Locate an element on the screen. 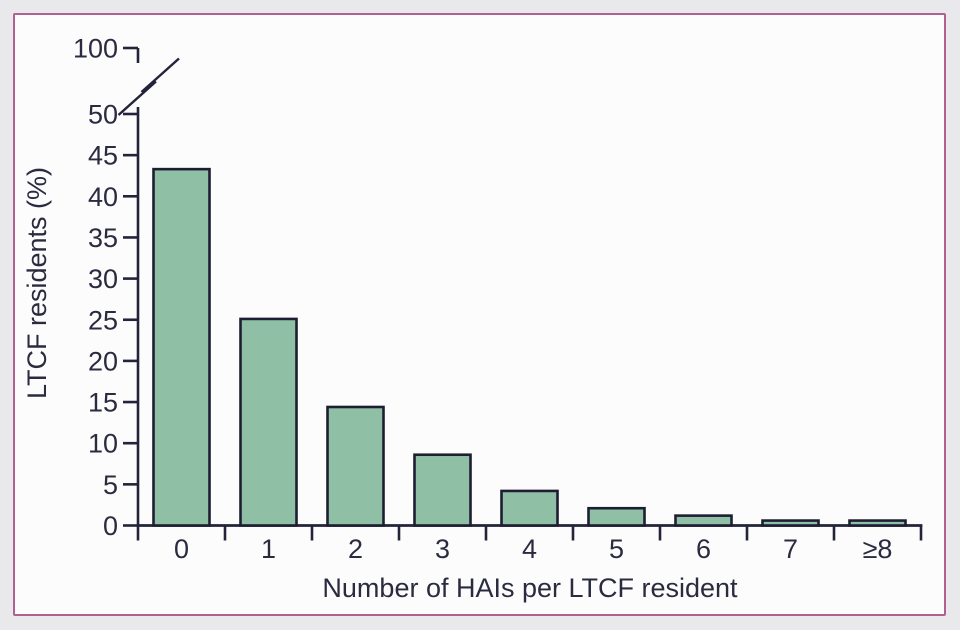  y-tick-label: 45 is located at coordinates (103, 156).